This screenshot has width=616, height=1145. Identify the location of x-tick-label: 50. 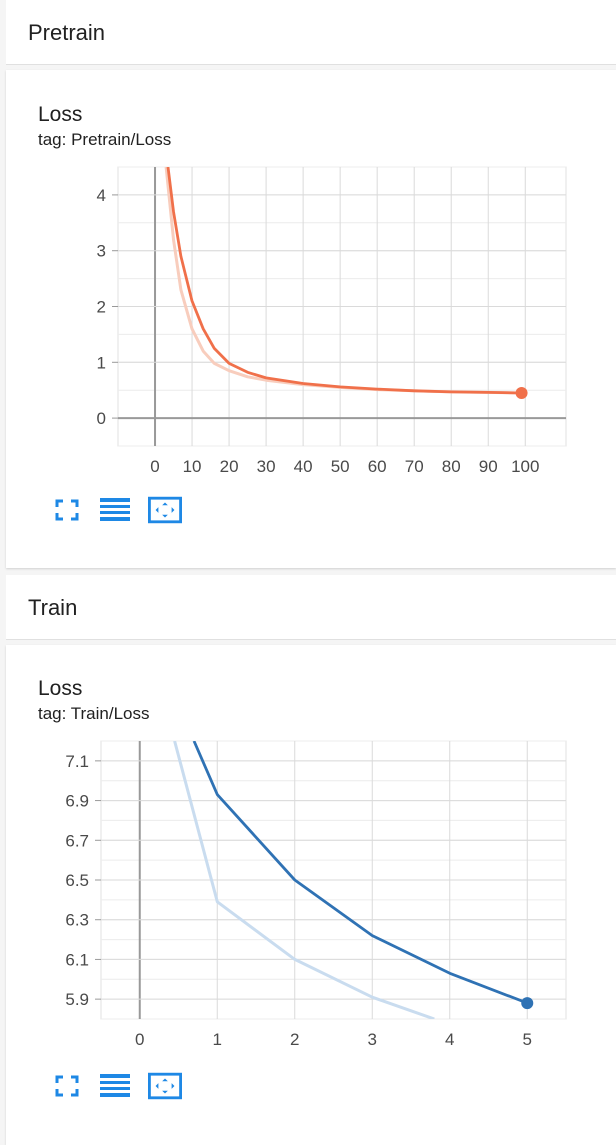
(340, 466).